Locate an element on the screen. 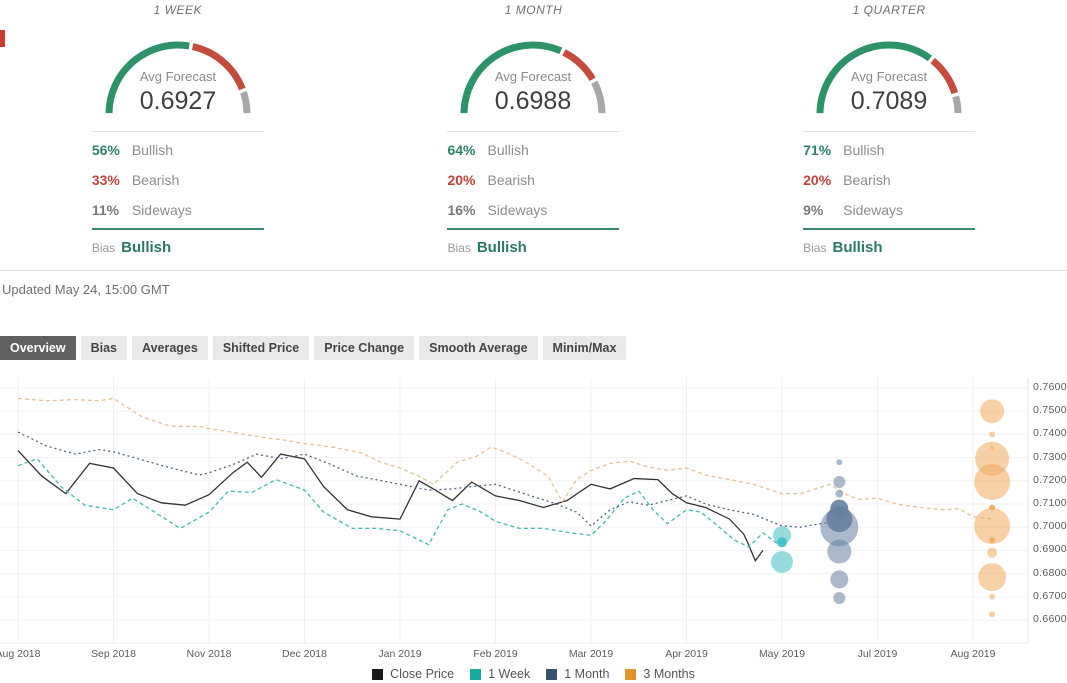  bullish-percent: 64% is located at coordinates (461, 150).